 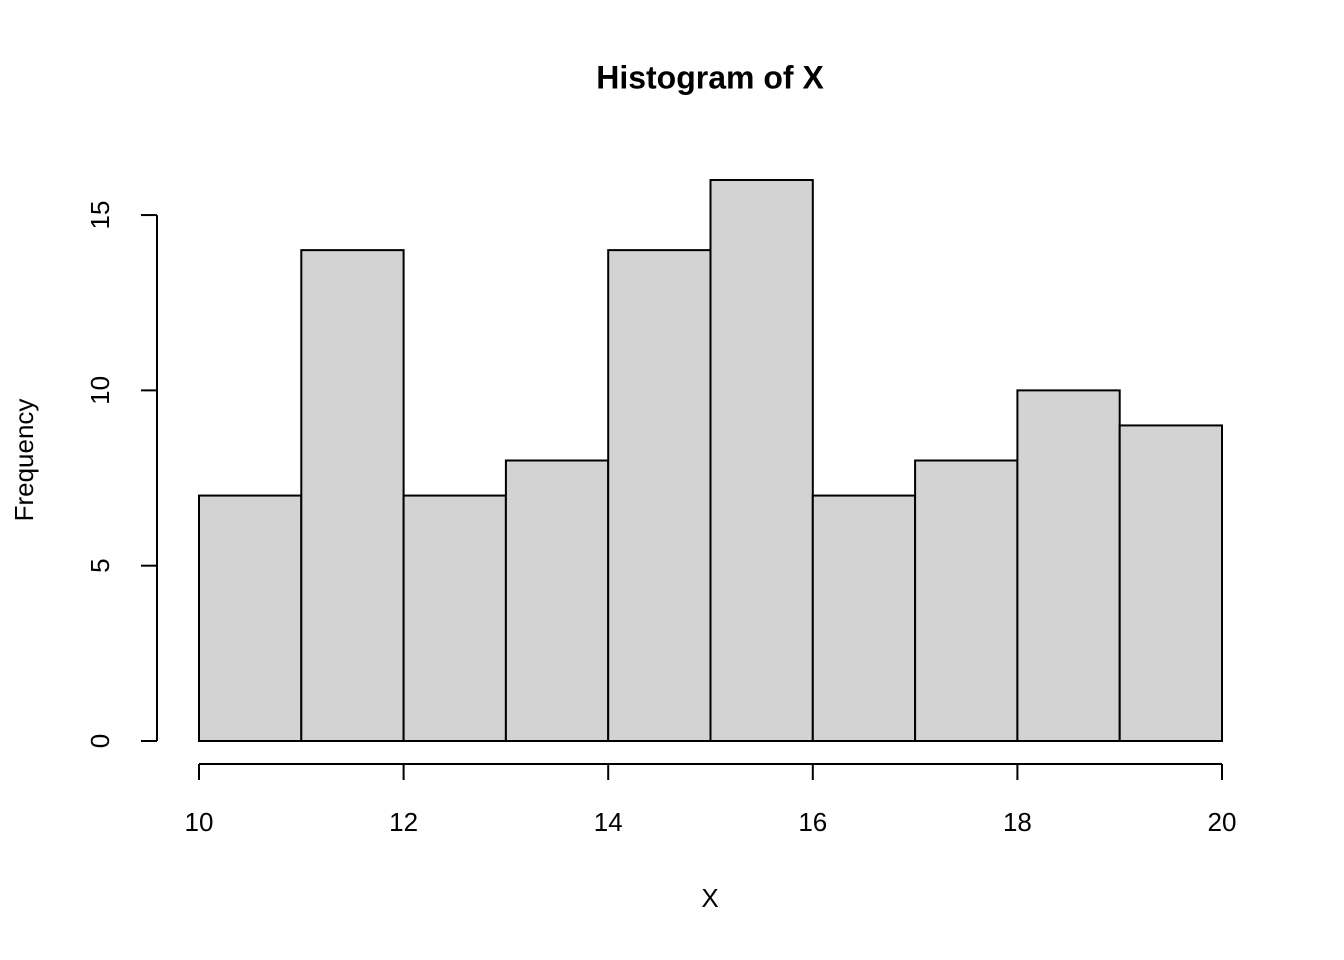 What do you see at coordinates (100, 565) in the screenshot?
I see `y-tick-label: 5` at bounding box center [100, 565].